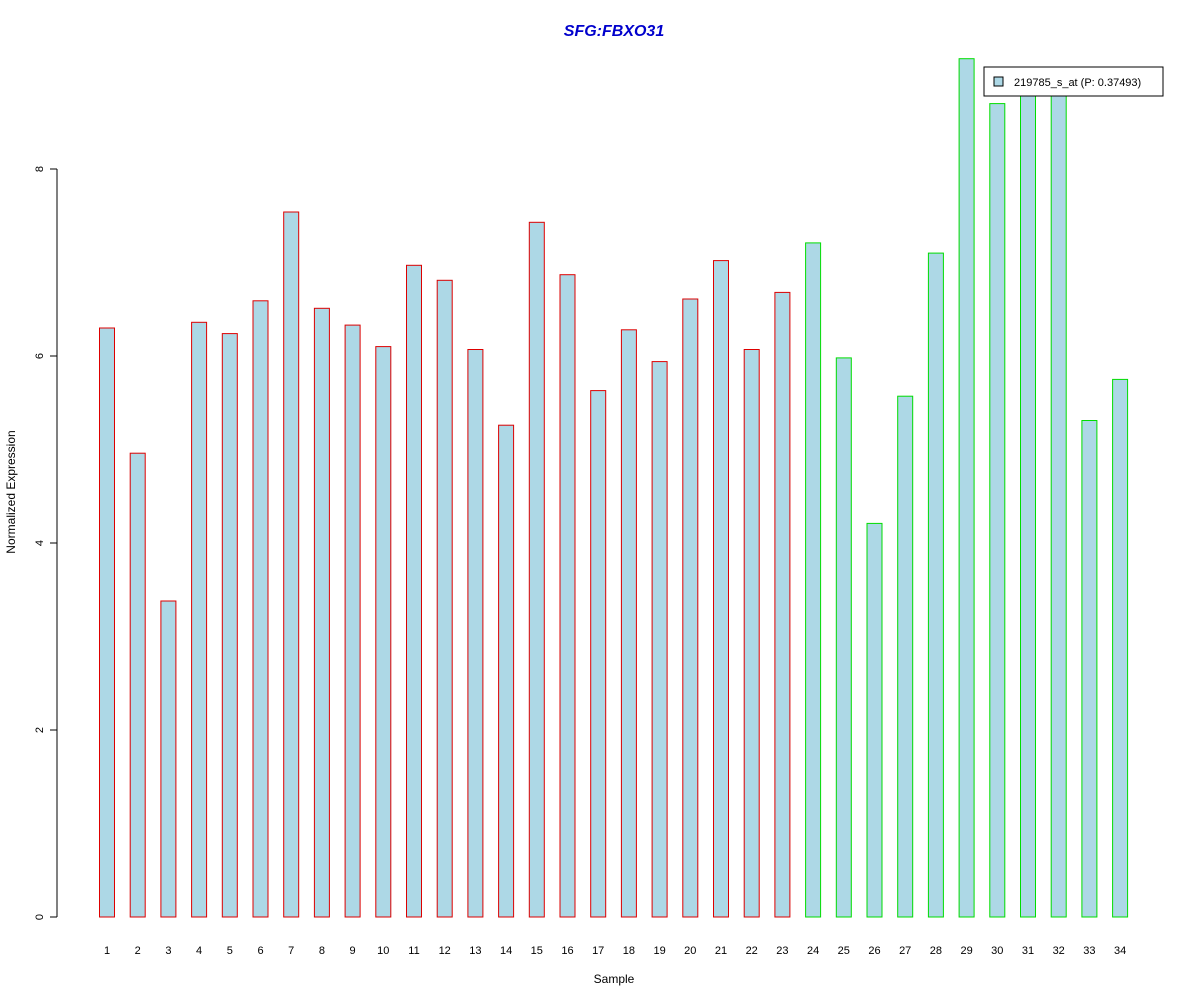 The image size is (1200, 1000). What do you see at coordinates (537, 951) in the screenshot?
I see `x-tick-label: 15` at bounding box center [537, 951].